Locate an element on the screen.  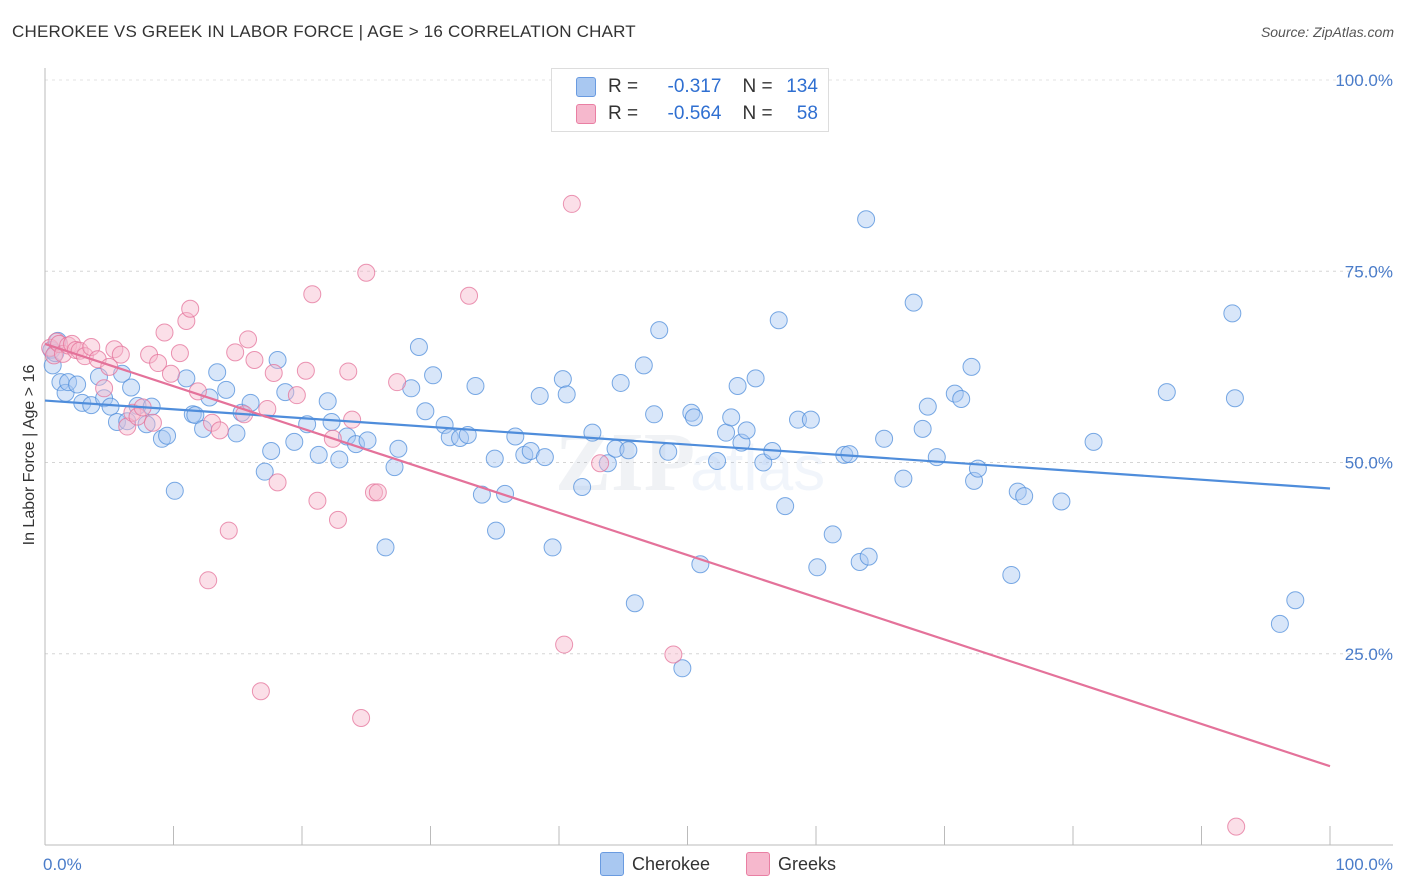
series-legend: Cherokee Greeks is located at coordinates (703, 864).